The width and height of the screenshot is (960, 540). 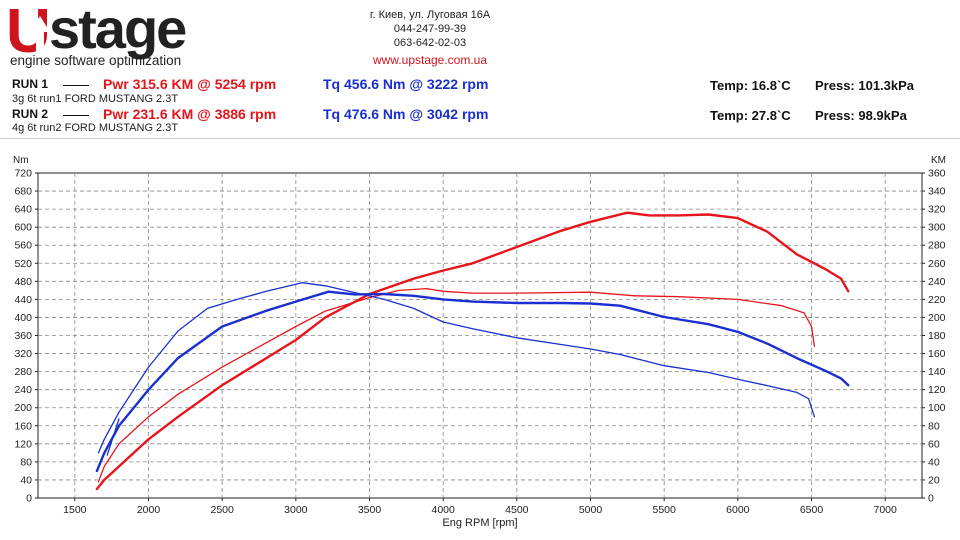 I want to click on y-right-tick-label: 160, so click(x=937, y=354).